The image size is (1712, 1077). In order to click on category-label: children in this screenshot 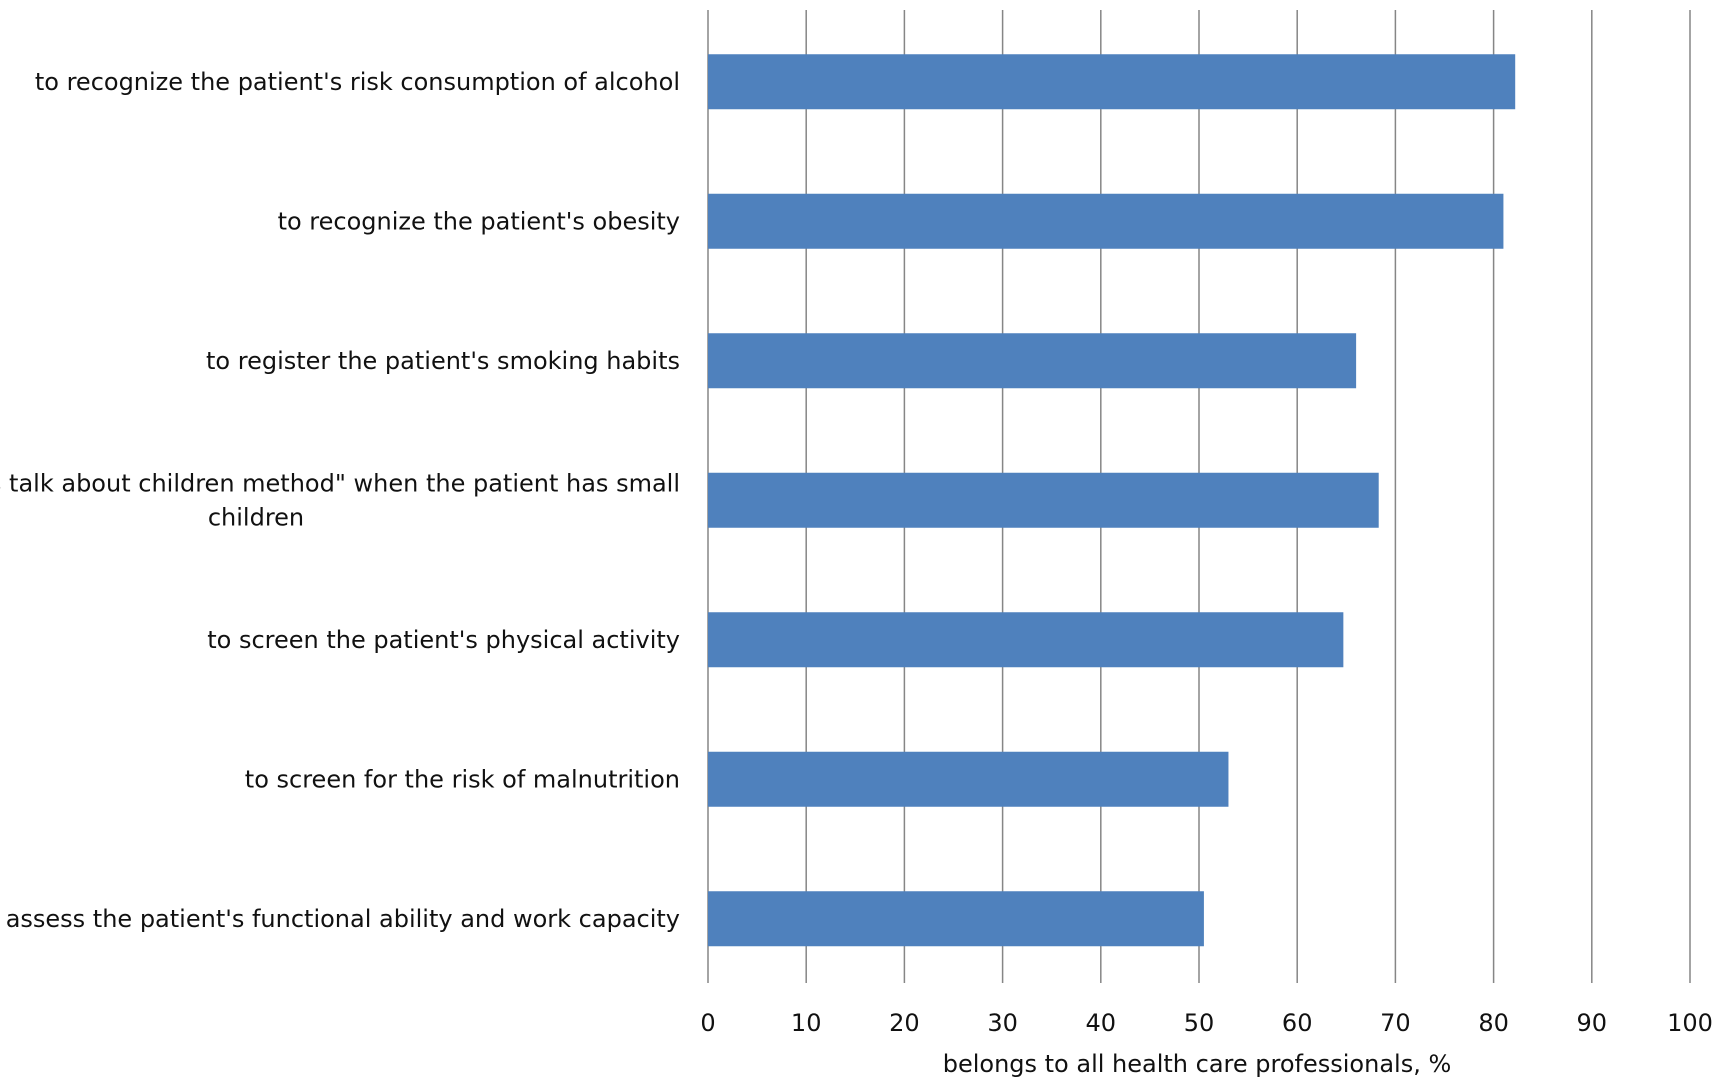, I will do `click(256, 517)`.